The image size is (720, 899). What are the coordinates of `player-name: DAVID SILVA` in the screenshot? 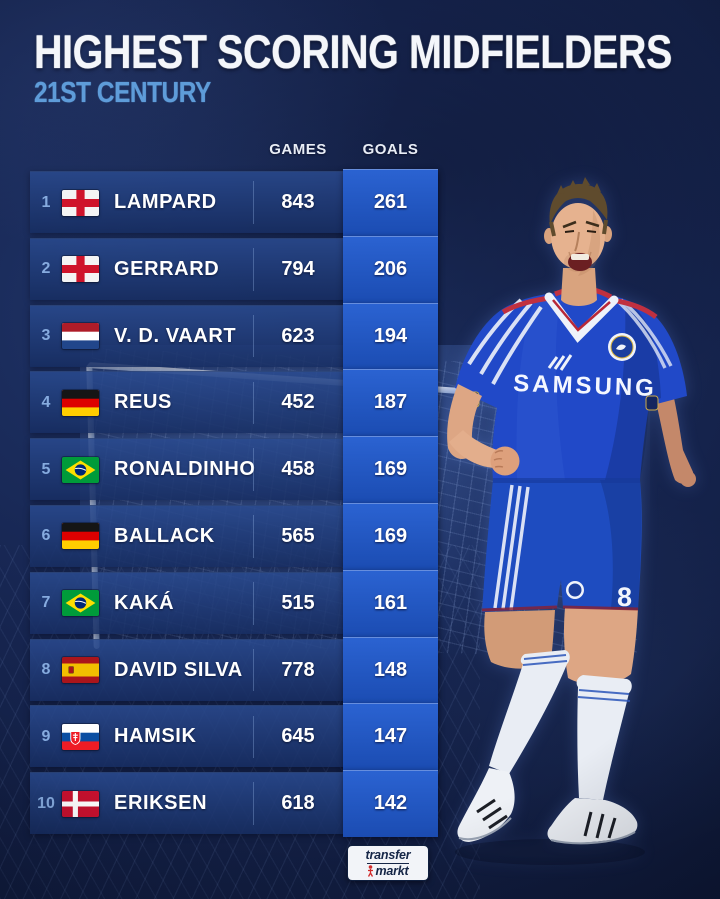 It's located at (178, 669).